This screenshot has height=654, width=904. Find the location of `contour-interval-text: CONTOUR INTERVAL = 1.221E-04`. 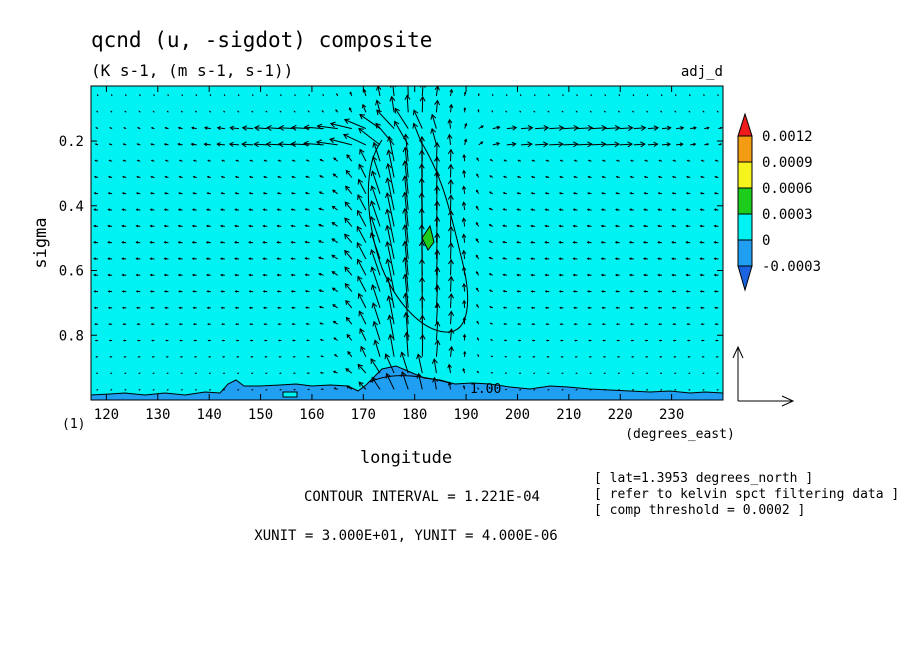

contour-interval-text: CONTOUR INTERVAL = 1.221E-04 is located at coordinates (422, 497).